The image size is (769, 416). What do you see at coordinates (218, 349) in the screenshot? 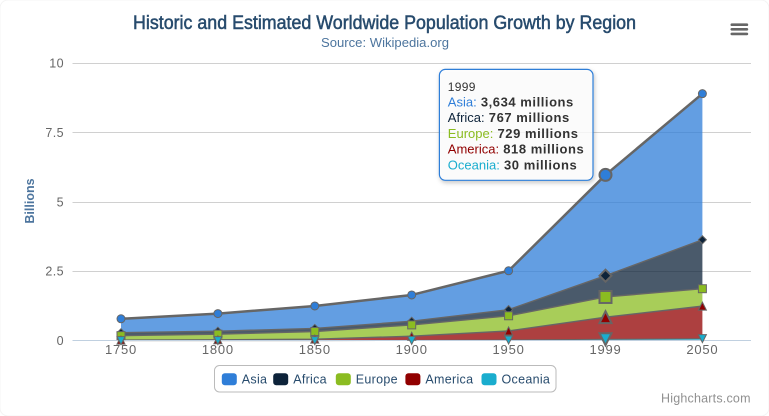
I see `svg-text: 1800` at bounding box center [218, 349].